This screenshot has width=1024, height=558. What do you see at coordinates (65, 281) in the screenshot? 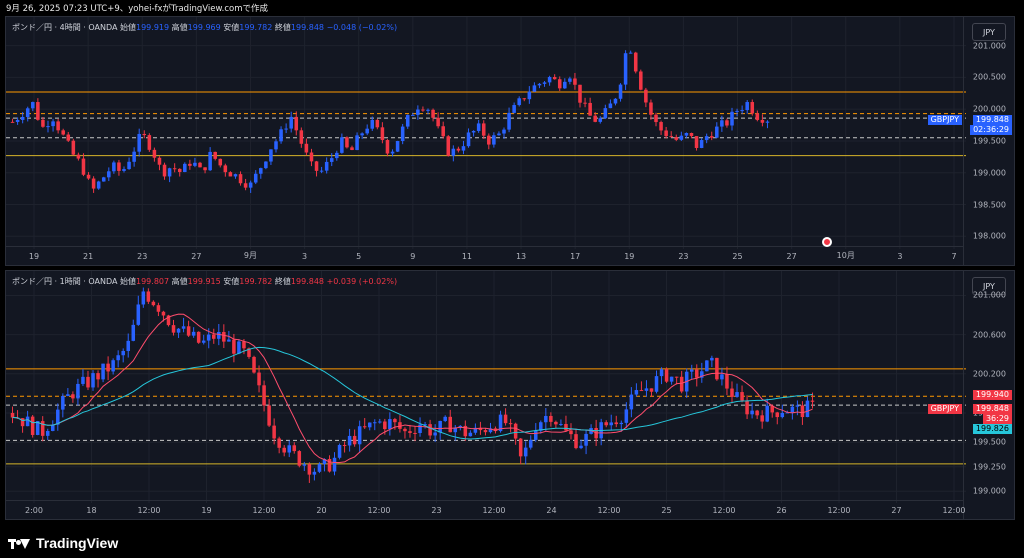
I see `symbol-title: ポンド／円 · 1時間 · OANDA` at bounding box center [65, 281].